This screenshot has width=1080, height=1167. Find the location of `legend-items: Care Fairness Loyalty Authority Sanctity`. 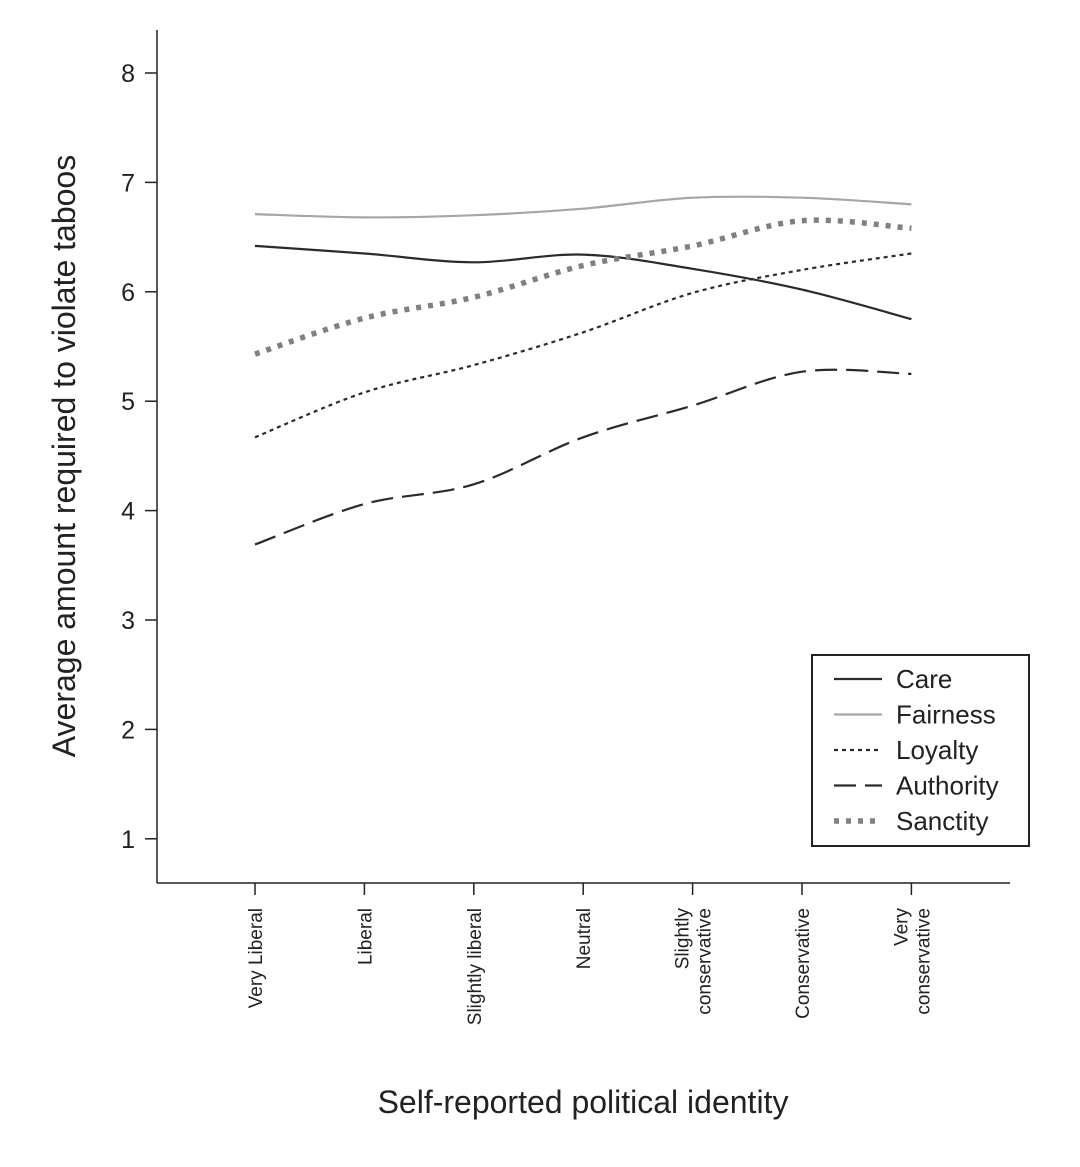

legend-items: Care Fairness Loyalty Authority Sanctity is located at coordinates (916, 750).